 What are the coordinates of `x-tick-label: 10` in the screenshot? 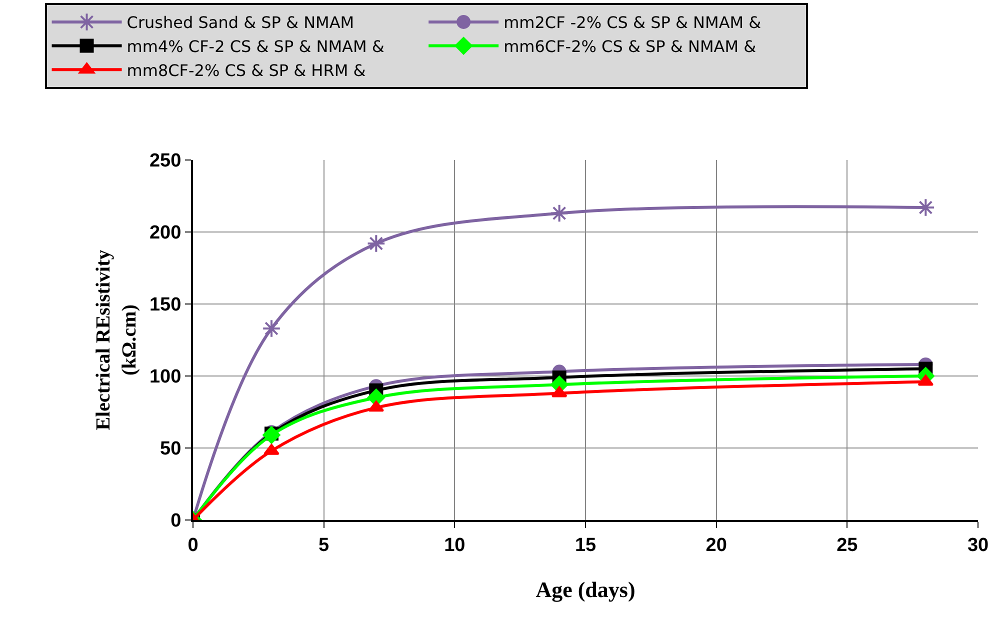 It's located at (455, 545).